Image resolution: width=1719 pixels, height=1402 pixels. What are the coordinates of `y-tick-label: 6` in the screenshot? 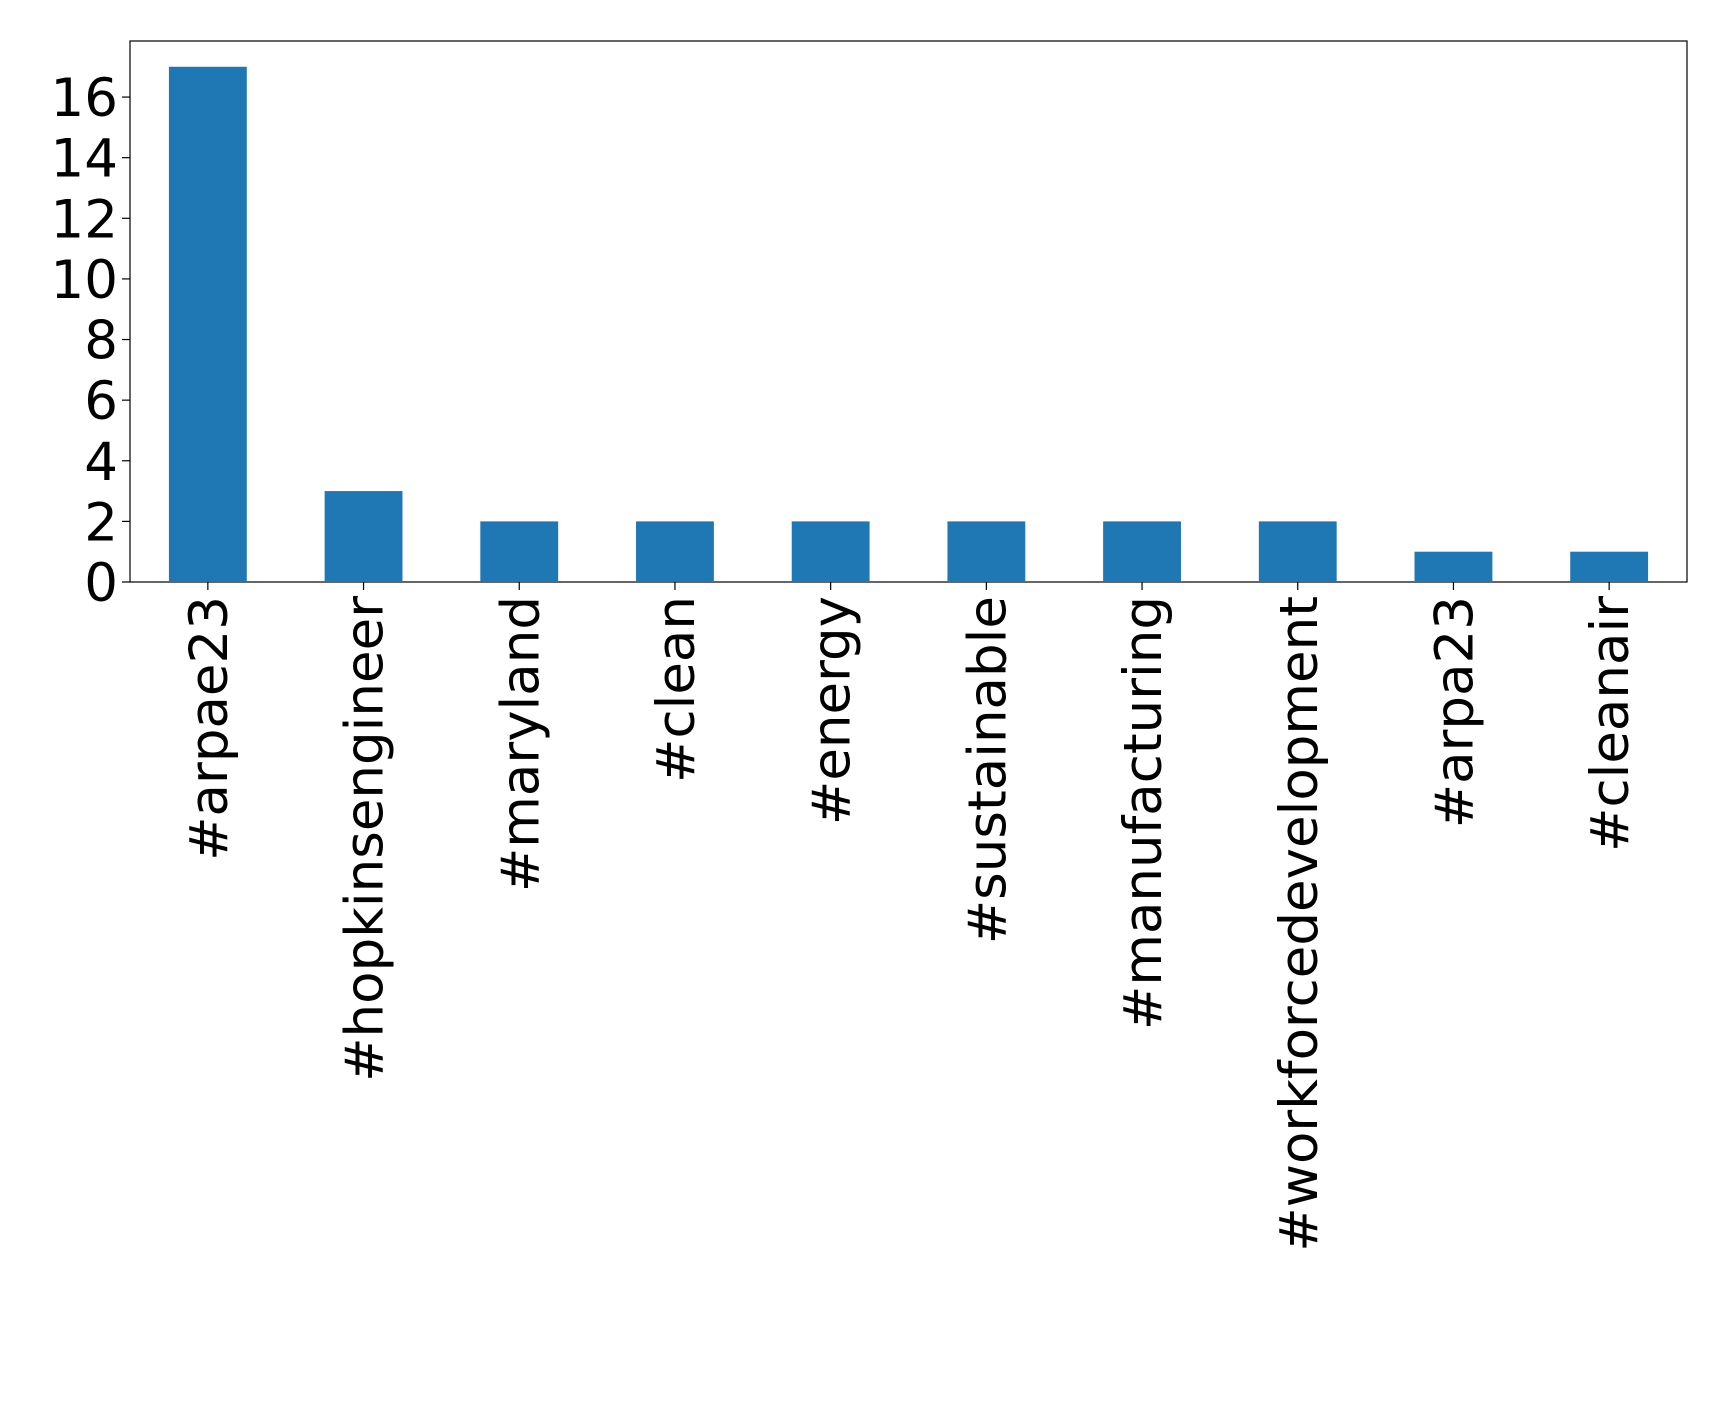 It's located at (101, 401).